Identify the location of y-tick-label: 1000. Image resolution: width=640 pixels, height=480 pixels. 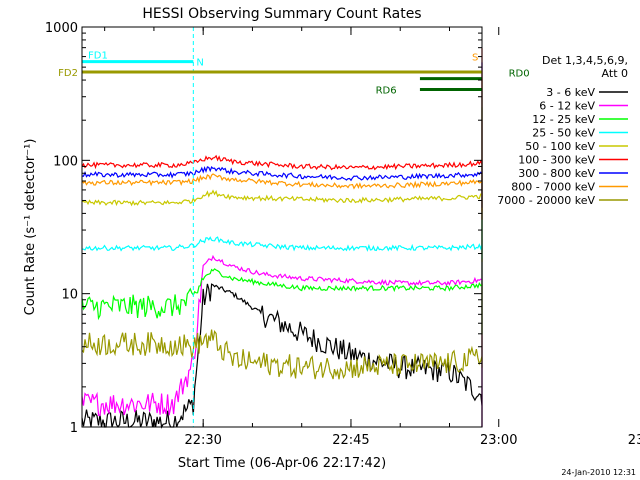
(61, 28).